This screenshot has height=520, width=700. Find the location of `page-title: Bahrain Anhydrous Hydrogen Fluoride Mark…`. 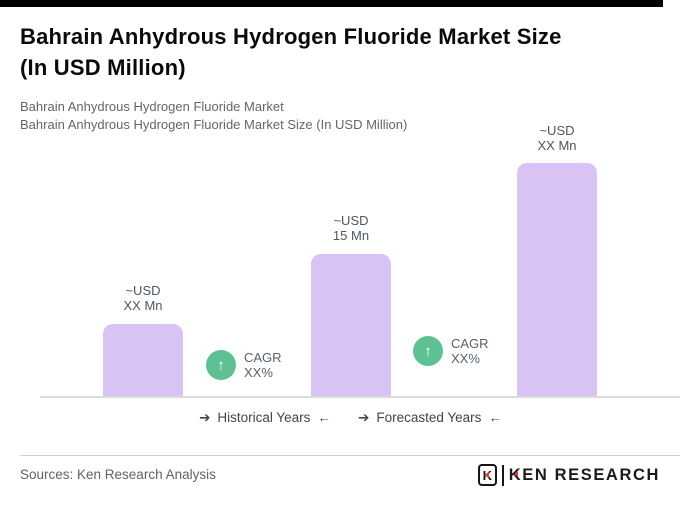

page-title: Bahrain Anhydrous Hydrogen Fluoride Mark… is located at coordinates (352, 52).